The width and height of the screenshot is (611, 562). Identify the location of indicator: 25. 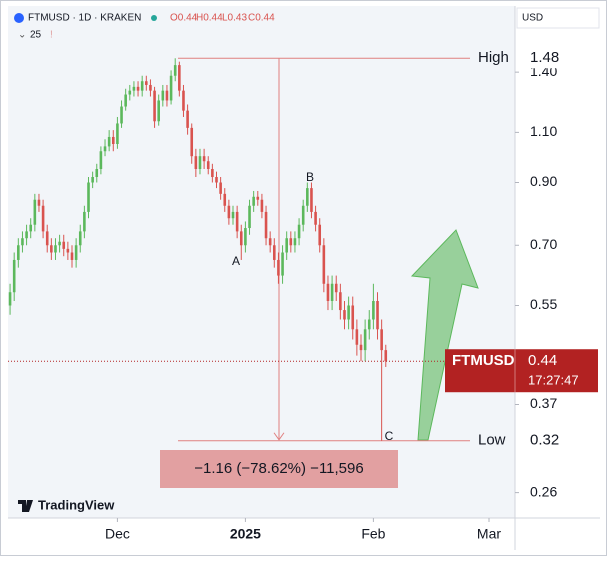
(36, 35).